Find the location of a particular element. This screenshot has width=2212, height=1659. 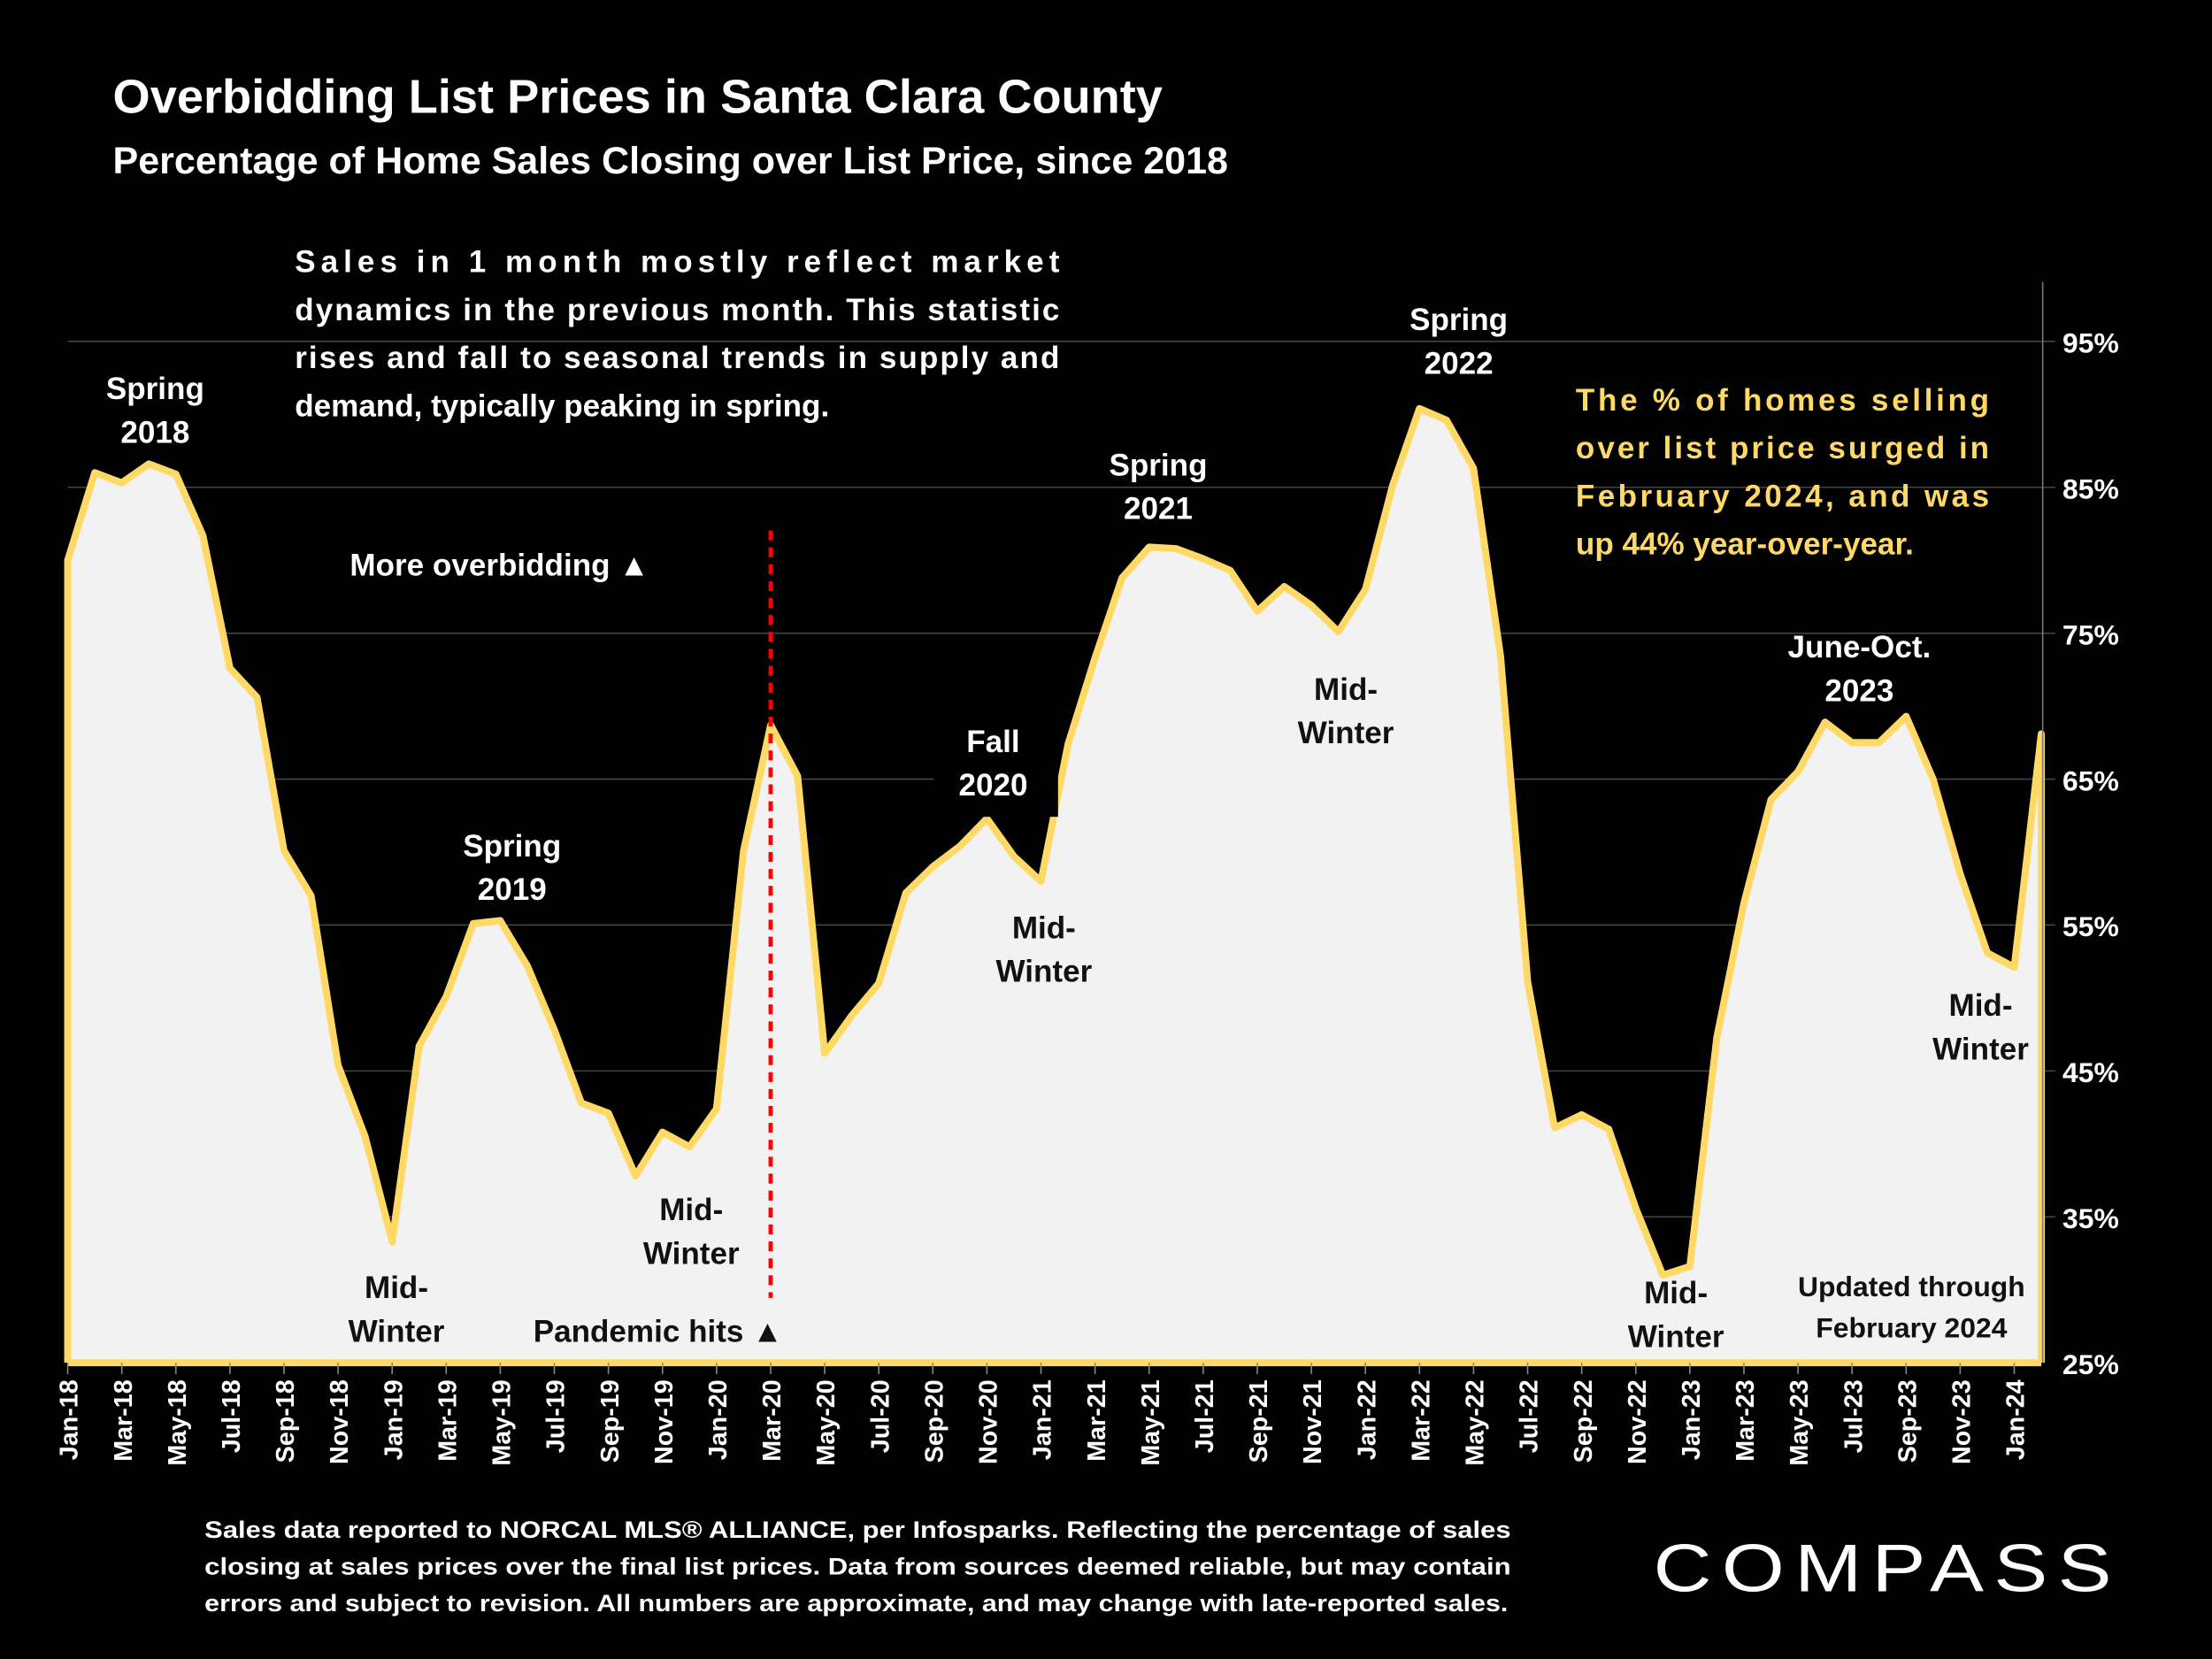

highlight-line: over list price surged in is located at coordinates (1783, 448).